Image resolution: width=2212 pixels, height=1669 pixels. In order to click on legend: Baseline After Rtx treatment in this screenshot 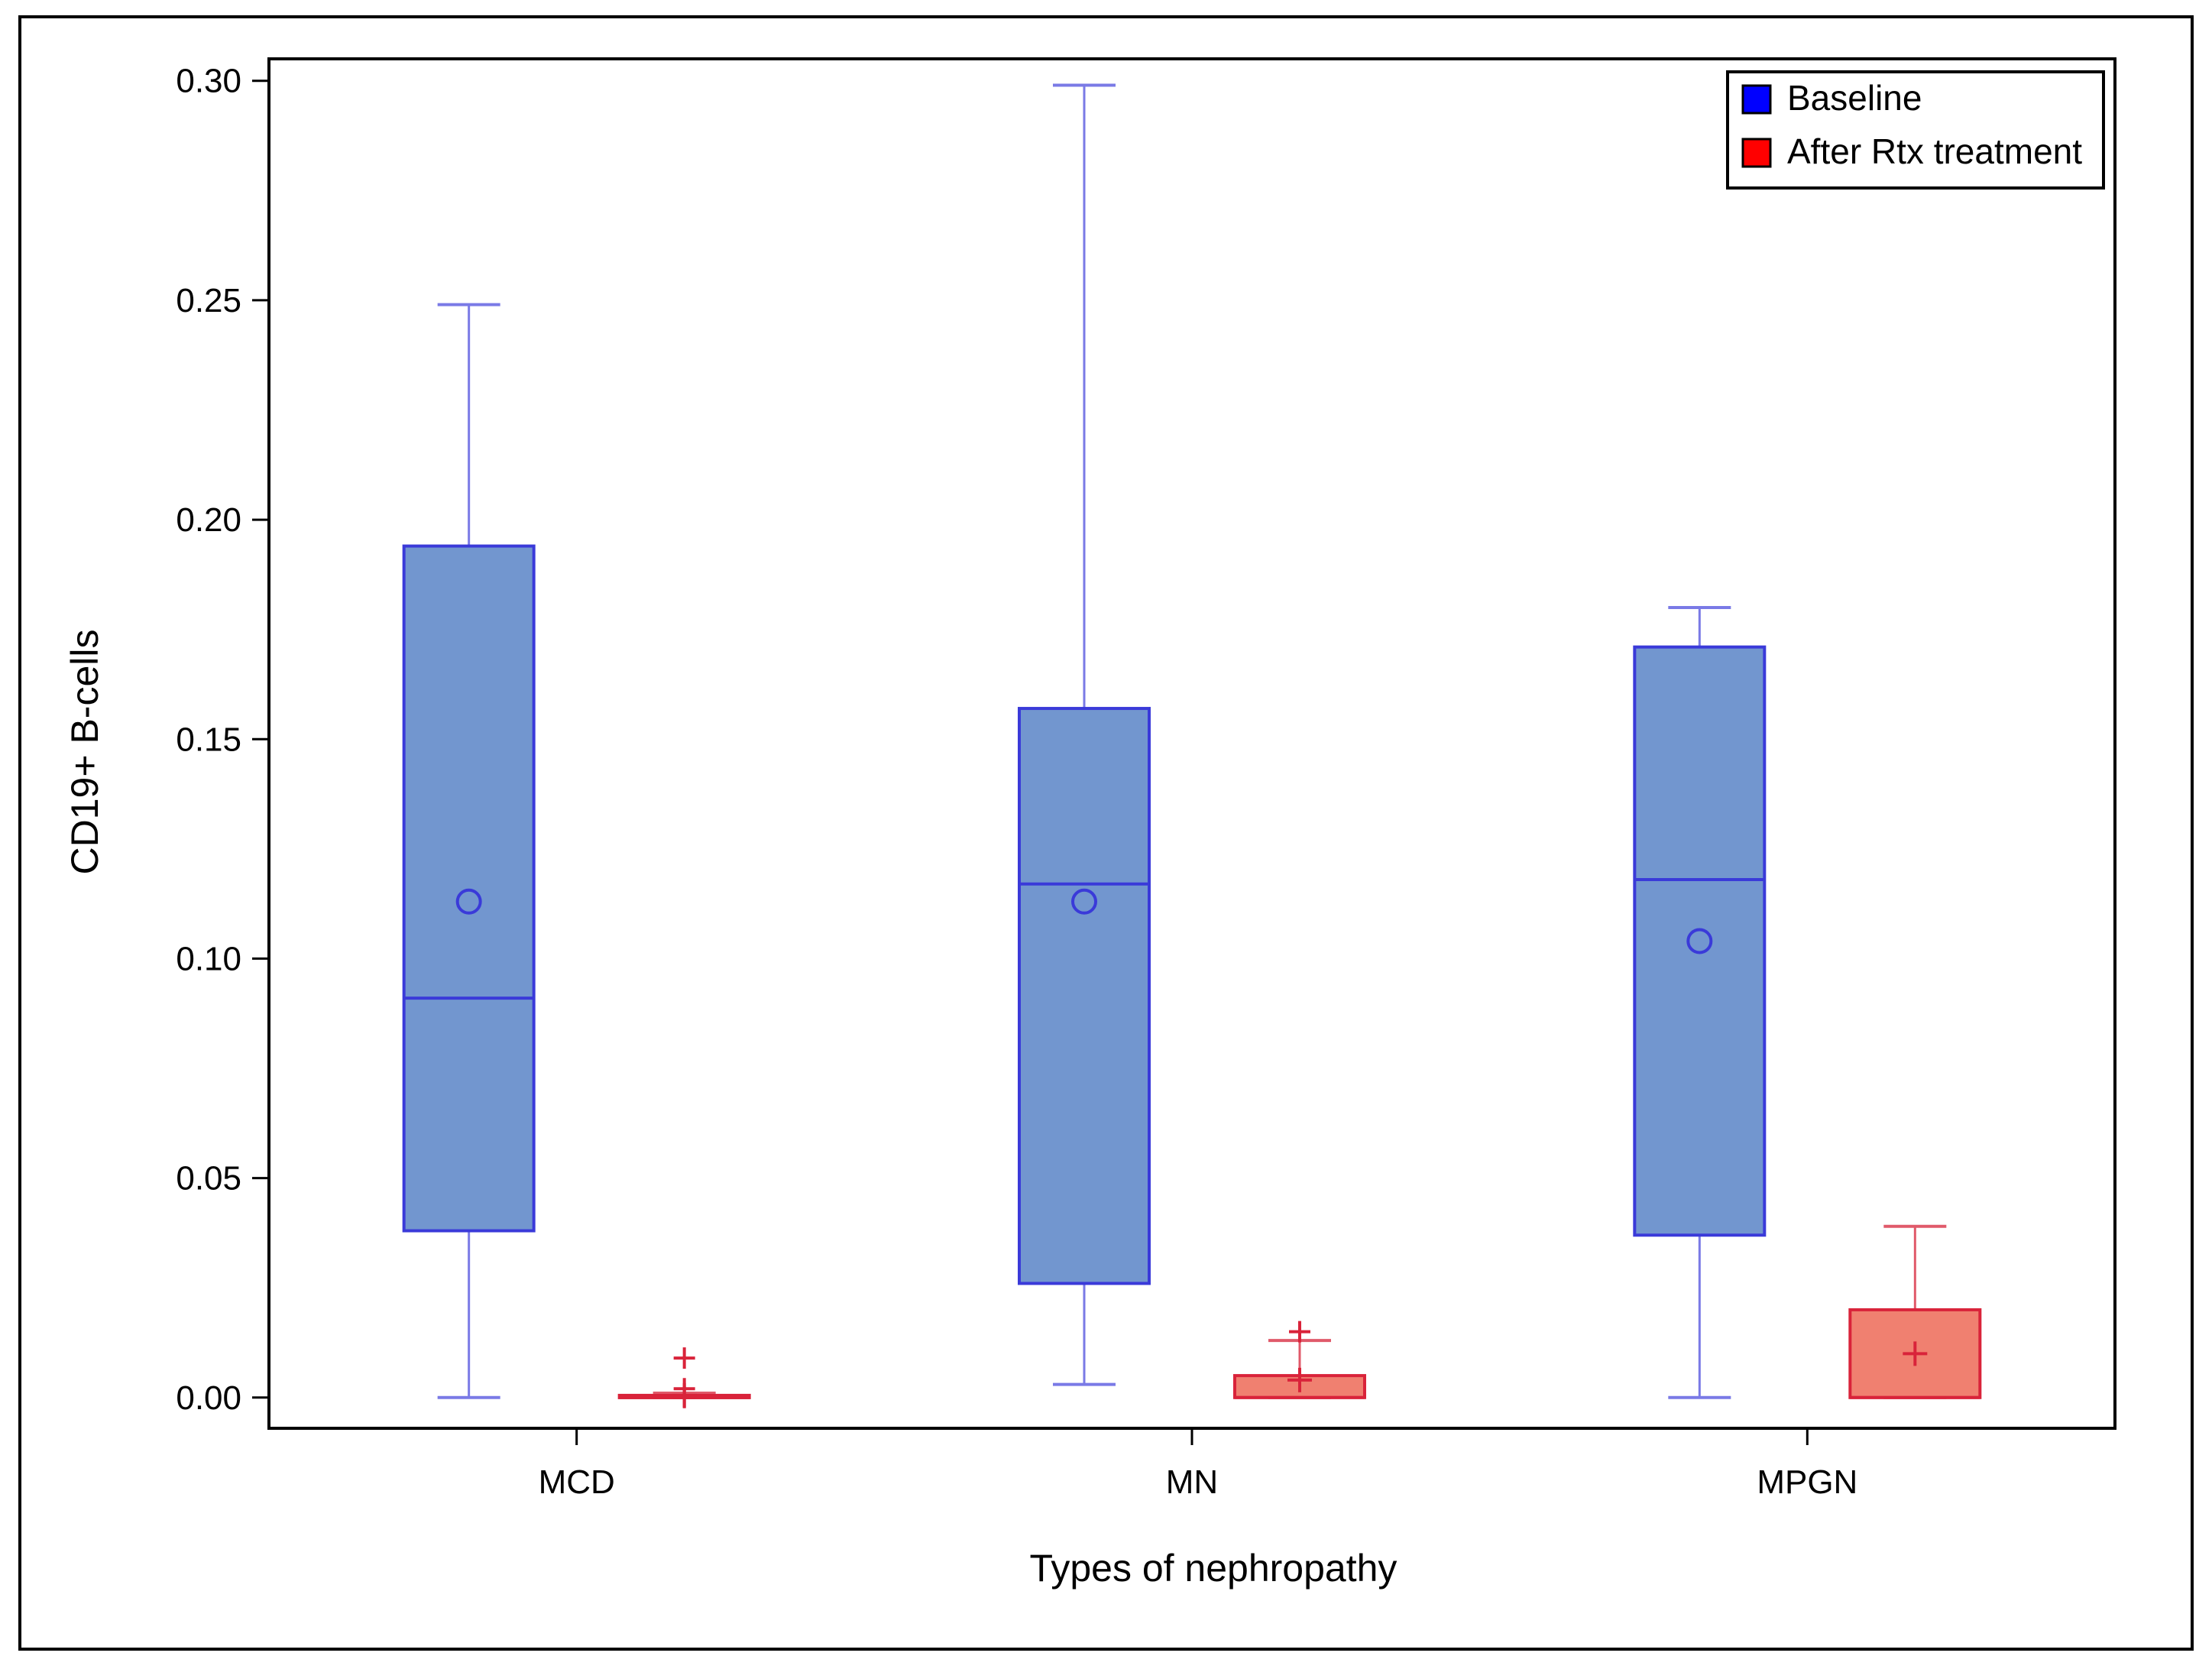, I will do `click(1915, 130)`.